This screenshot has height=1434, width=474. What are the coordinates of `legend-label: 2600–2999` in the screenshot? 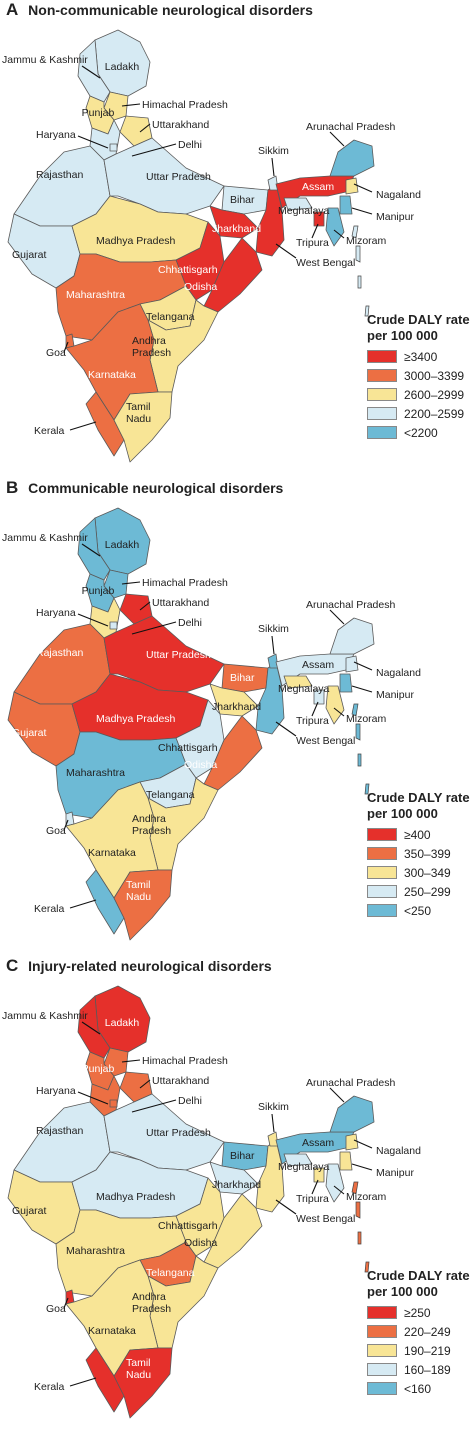 It's located at (434, 394).